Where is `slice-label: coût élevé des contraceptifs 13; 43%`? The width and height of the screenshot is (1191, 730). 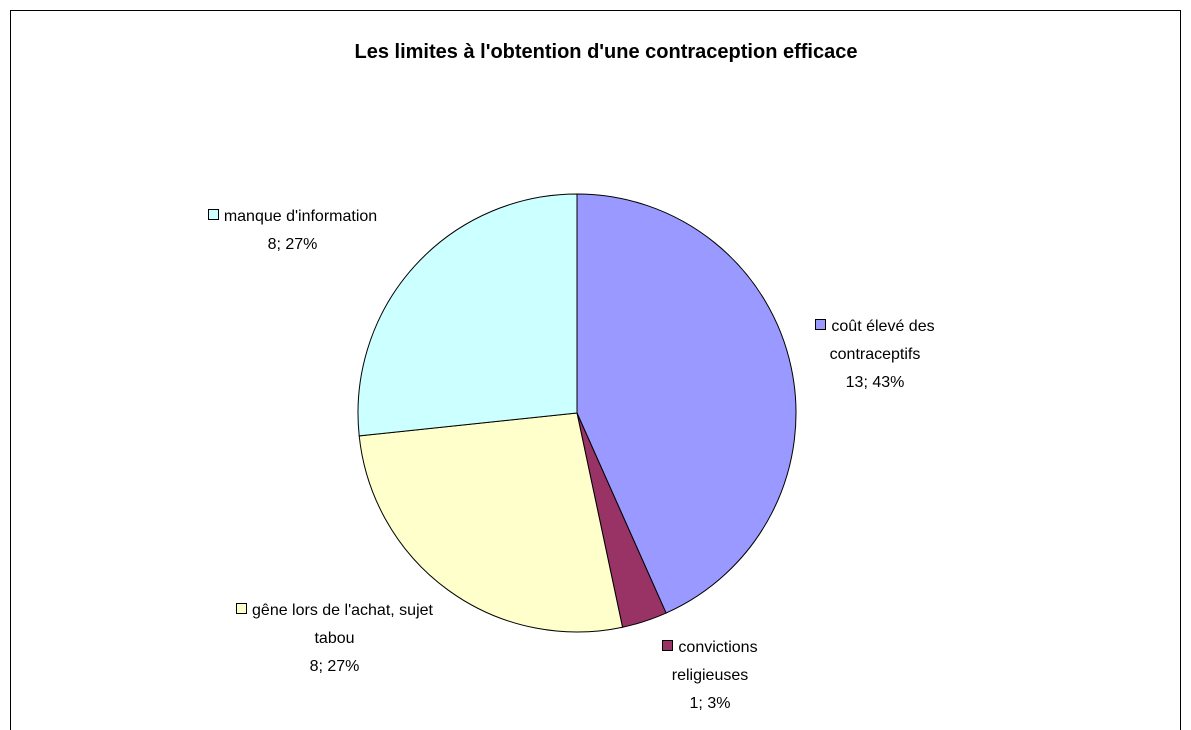 slice-label: coût élevé des contraceptifs 13; 43% is located at coordinates (875, 355).